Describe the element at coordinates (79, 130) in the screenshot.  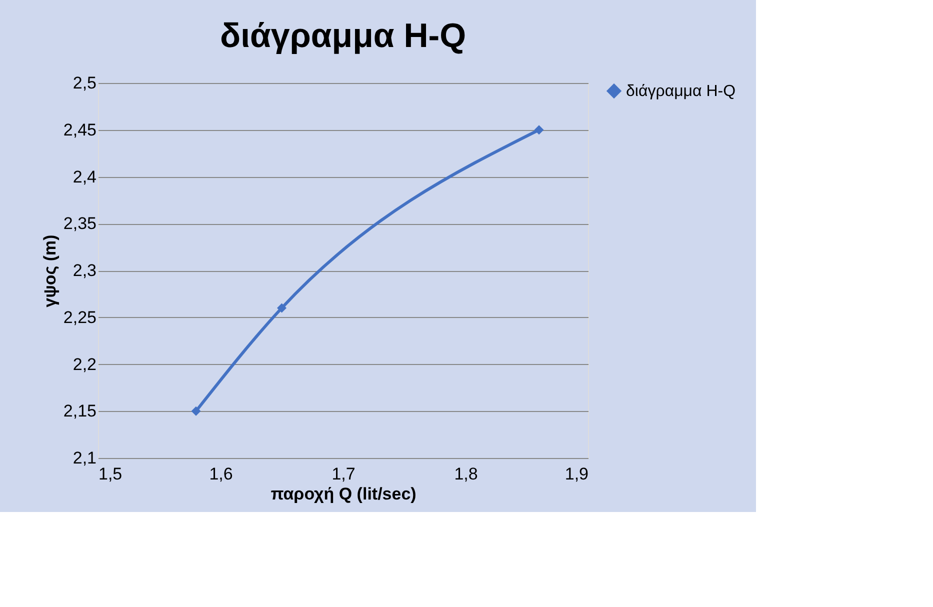
I see `y-tick-label: 2,45` at that location.